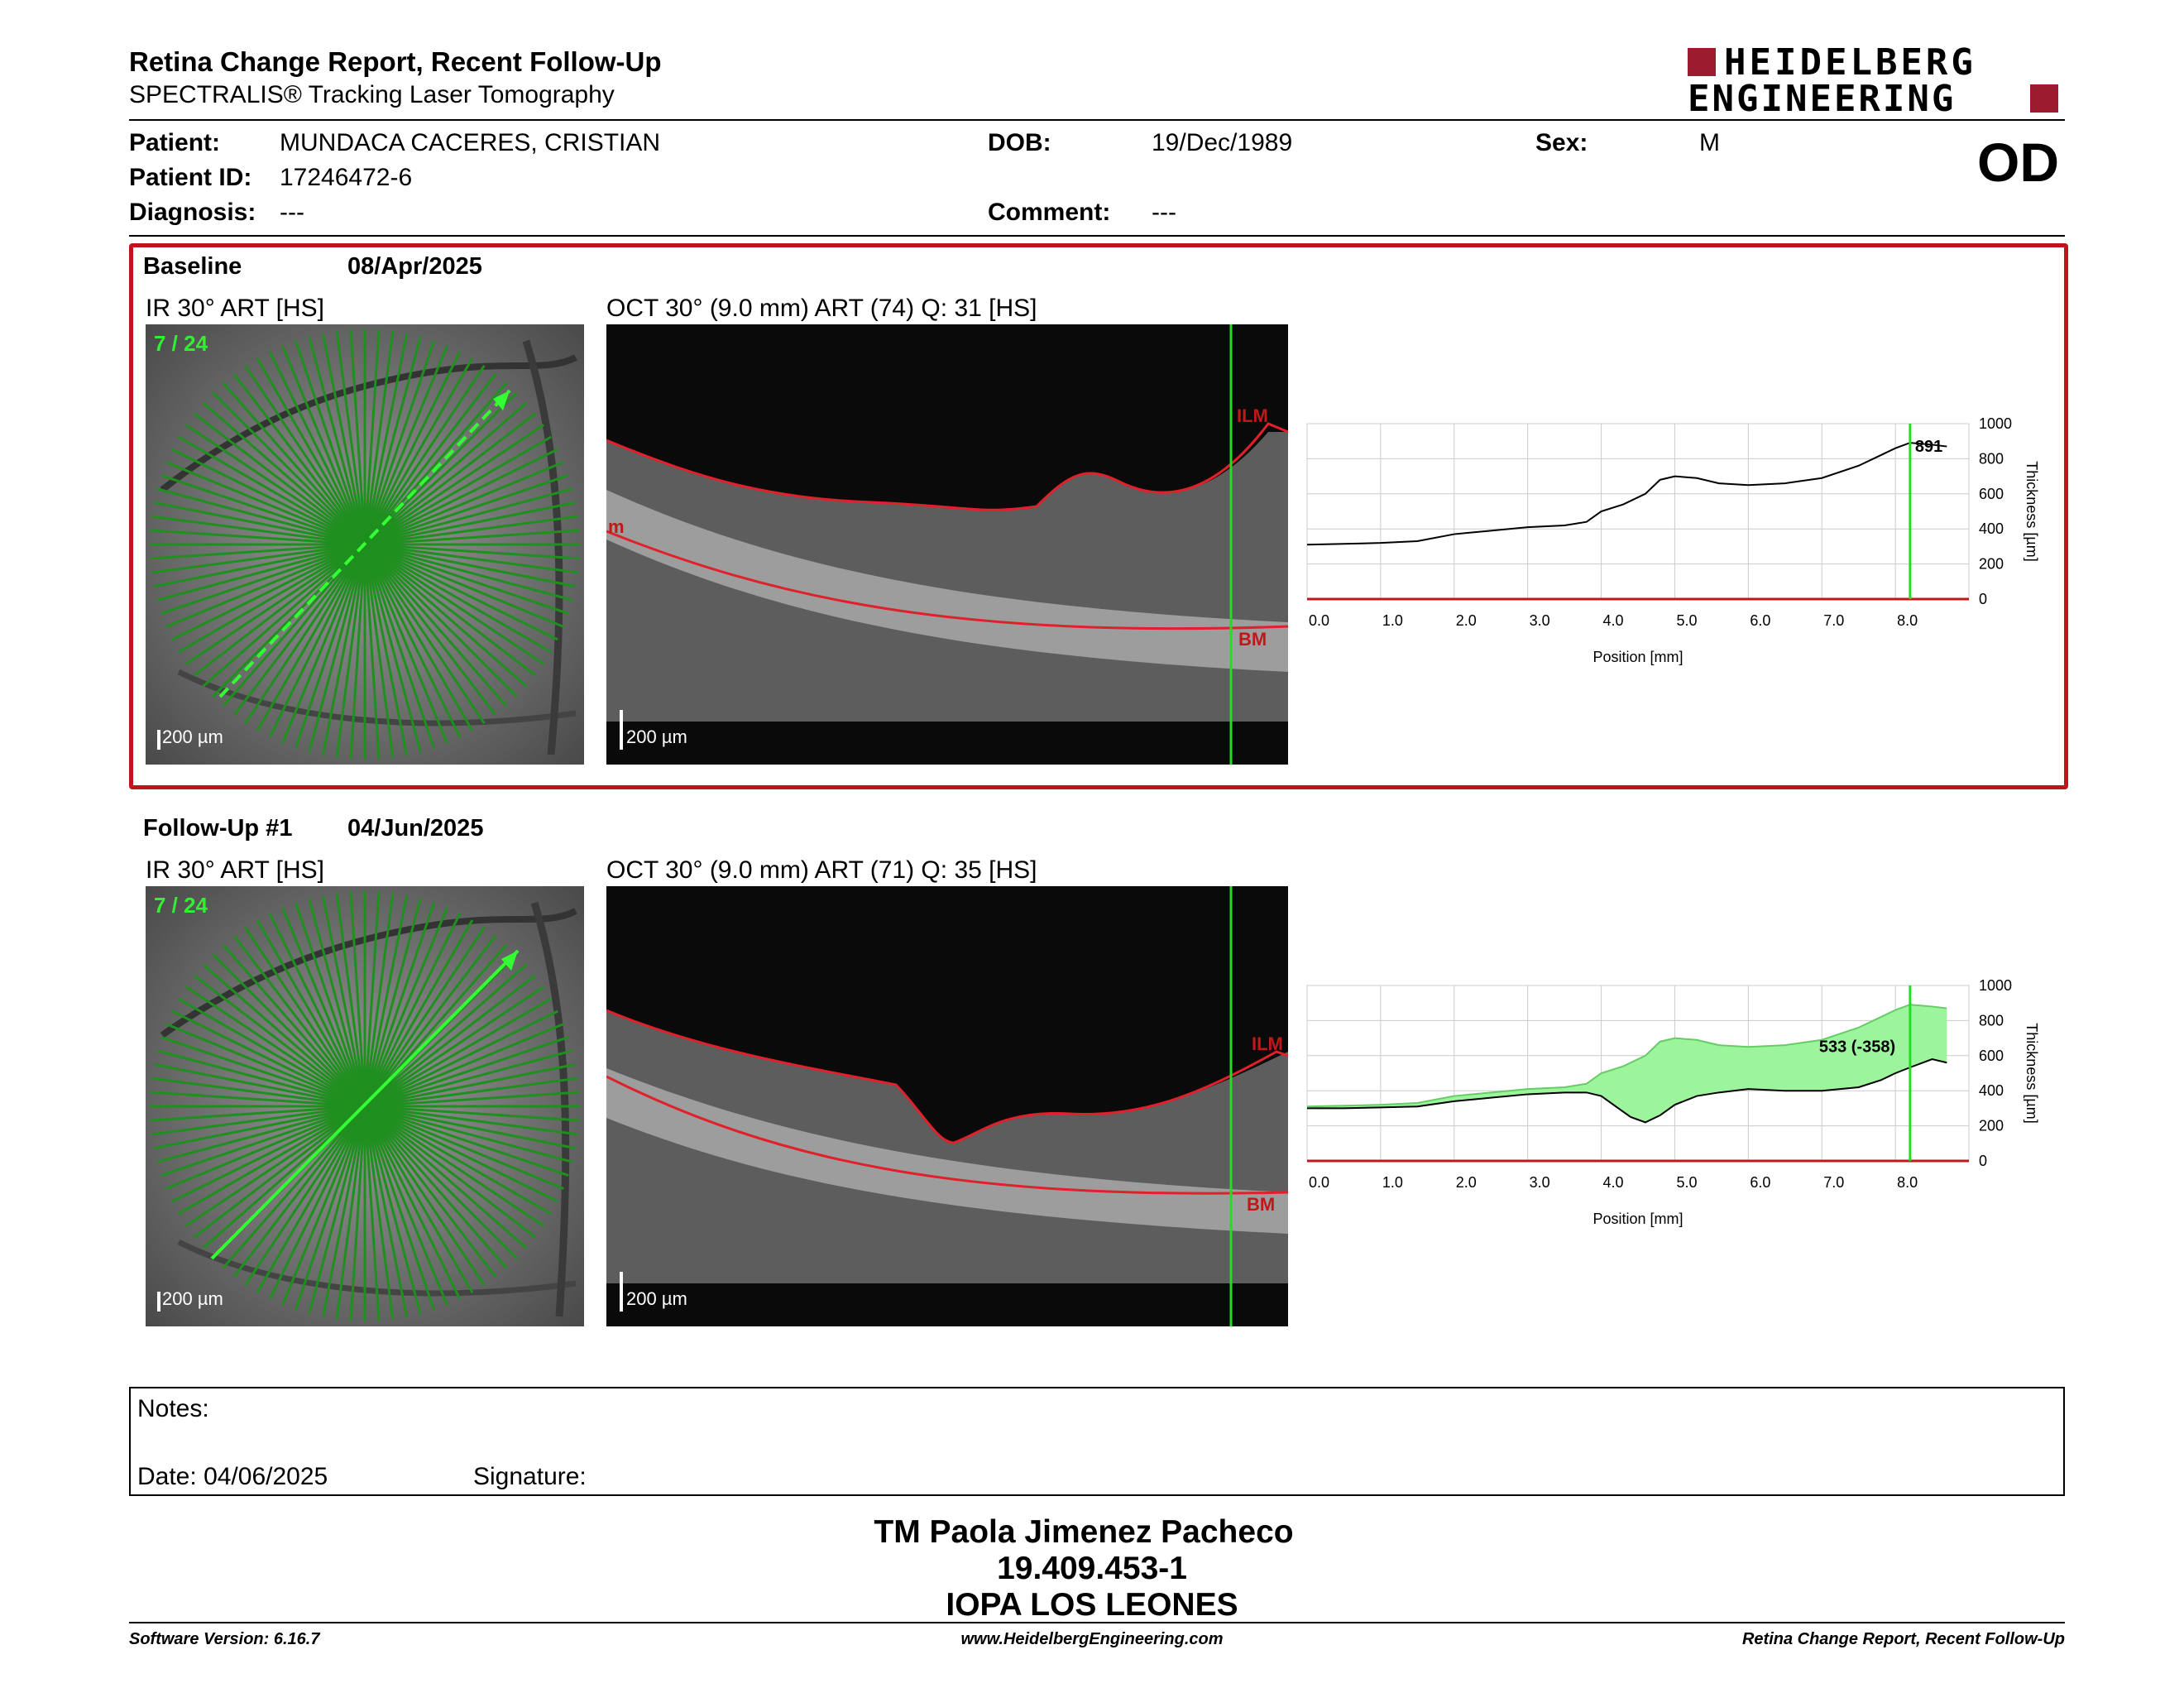  I want to click on comment-value: ---, so click(1164, 212).